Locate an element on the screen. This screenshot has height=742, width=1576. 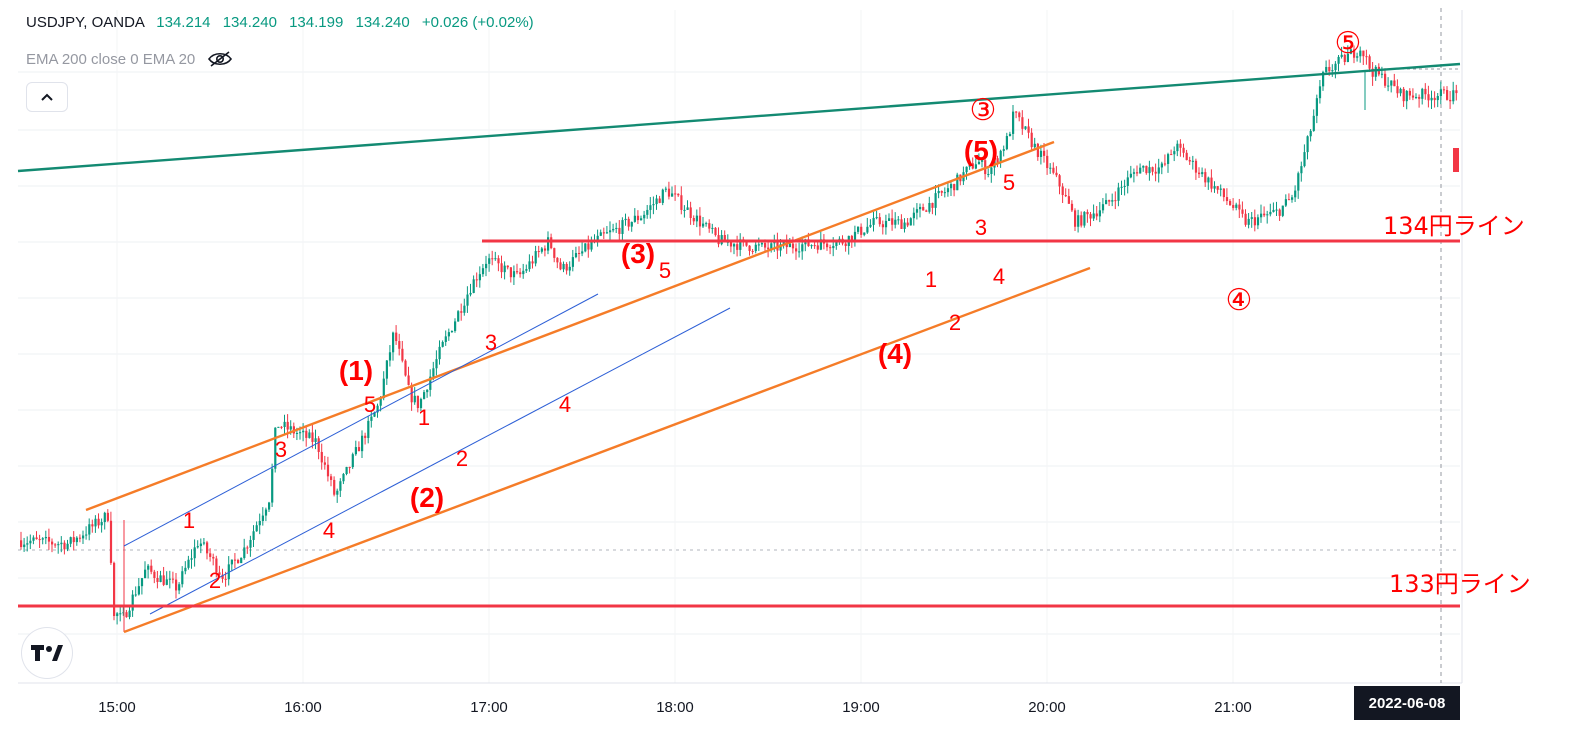
indicator-label: EMA 200 close 0 EMA 20 is located at coordinates (111, 59).